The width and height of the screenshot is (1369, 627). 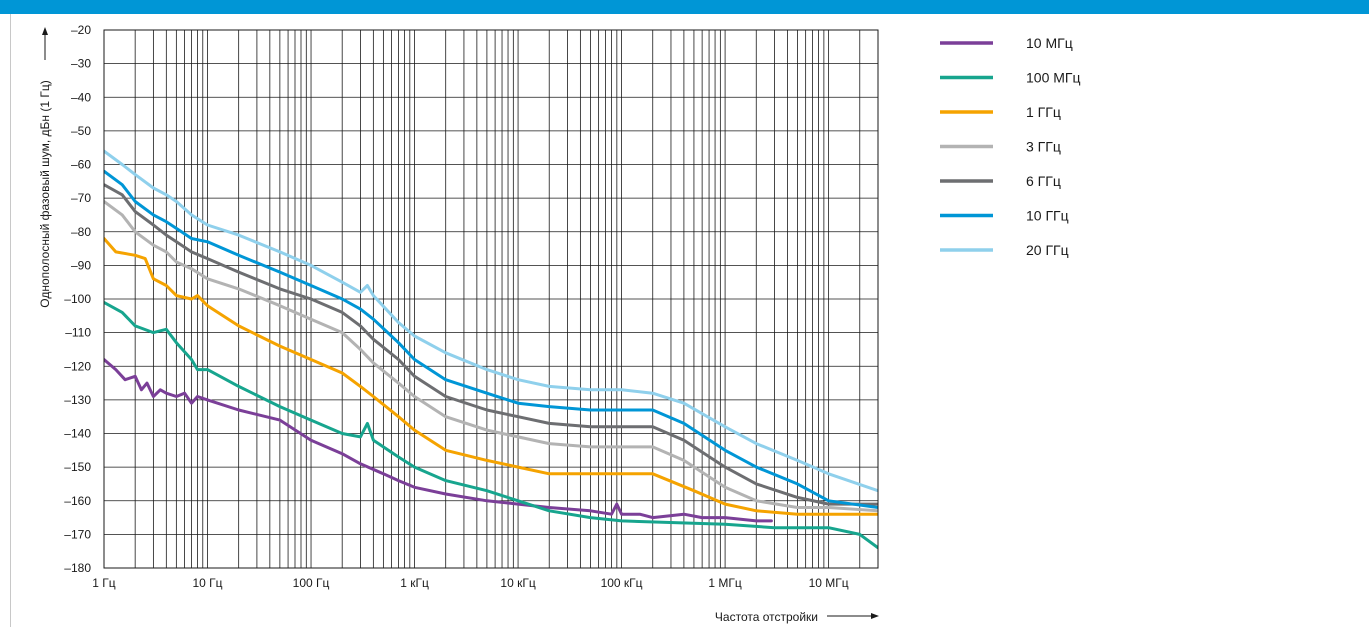 I want to click on x-axis-title: Частота отстройки, so click(x=766, y=617).